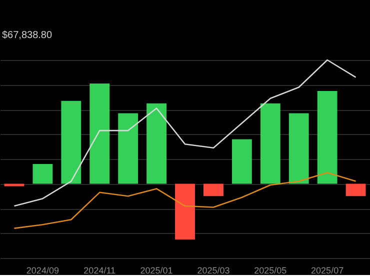 This screenshot has height=280, width=370. What do you see at coordinates (327, 271) in the screenshot?
I see `x-tick-label: 2025/07` at bounding box center [327, 271].